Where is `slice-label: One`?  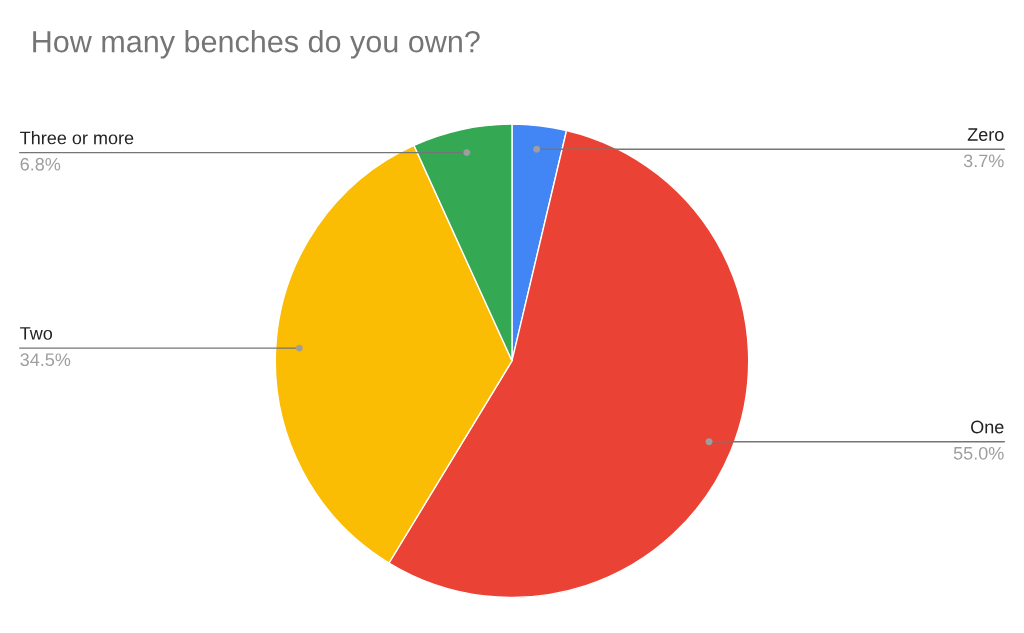 slice-label: One is located at coordinates (987, 427).